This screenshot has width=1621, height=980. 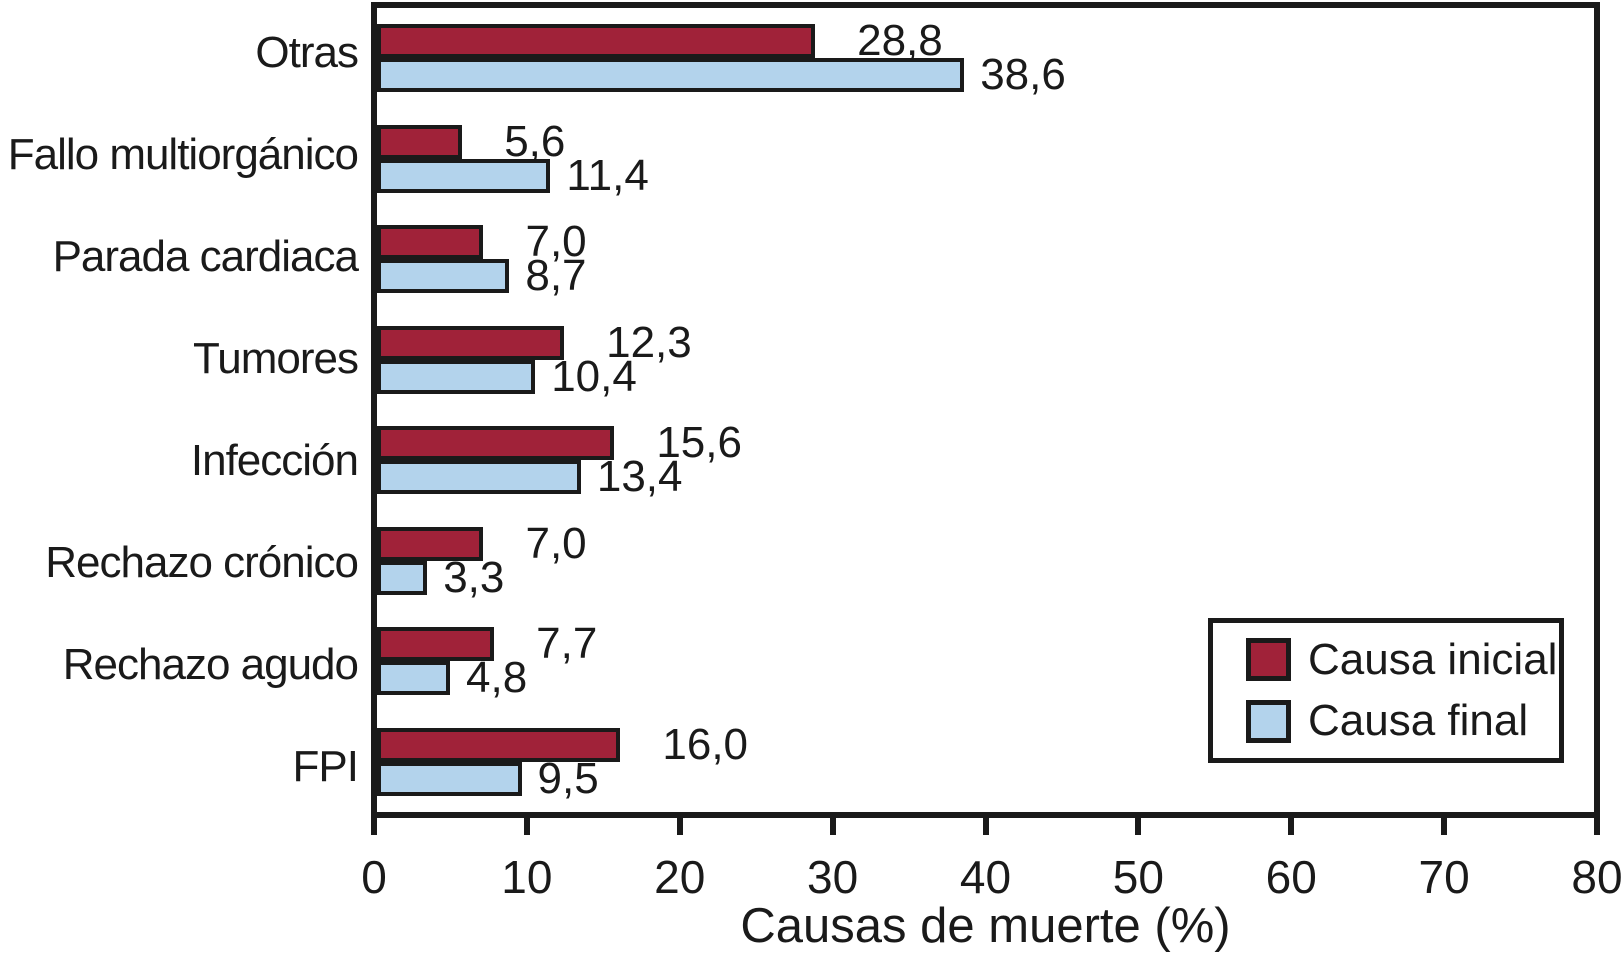 I want to click on legend-label: Causa final, so click(x=1418, y=721).